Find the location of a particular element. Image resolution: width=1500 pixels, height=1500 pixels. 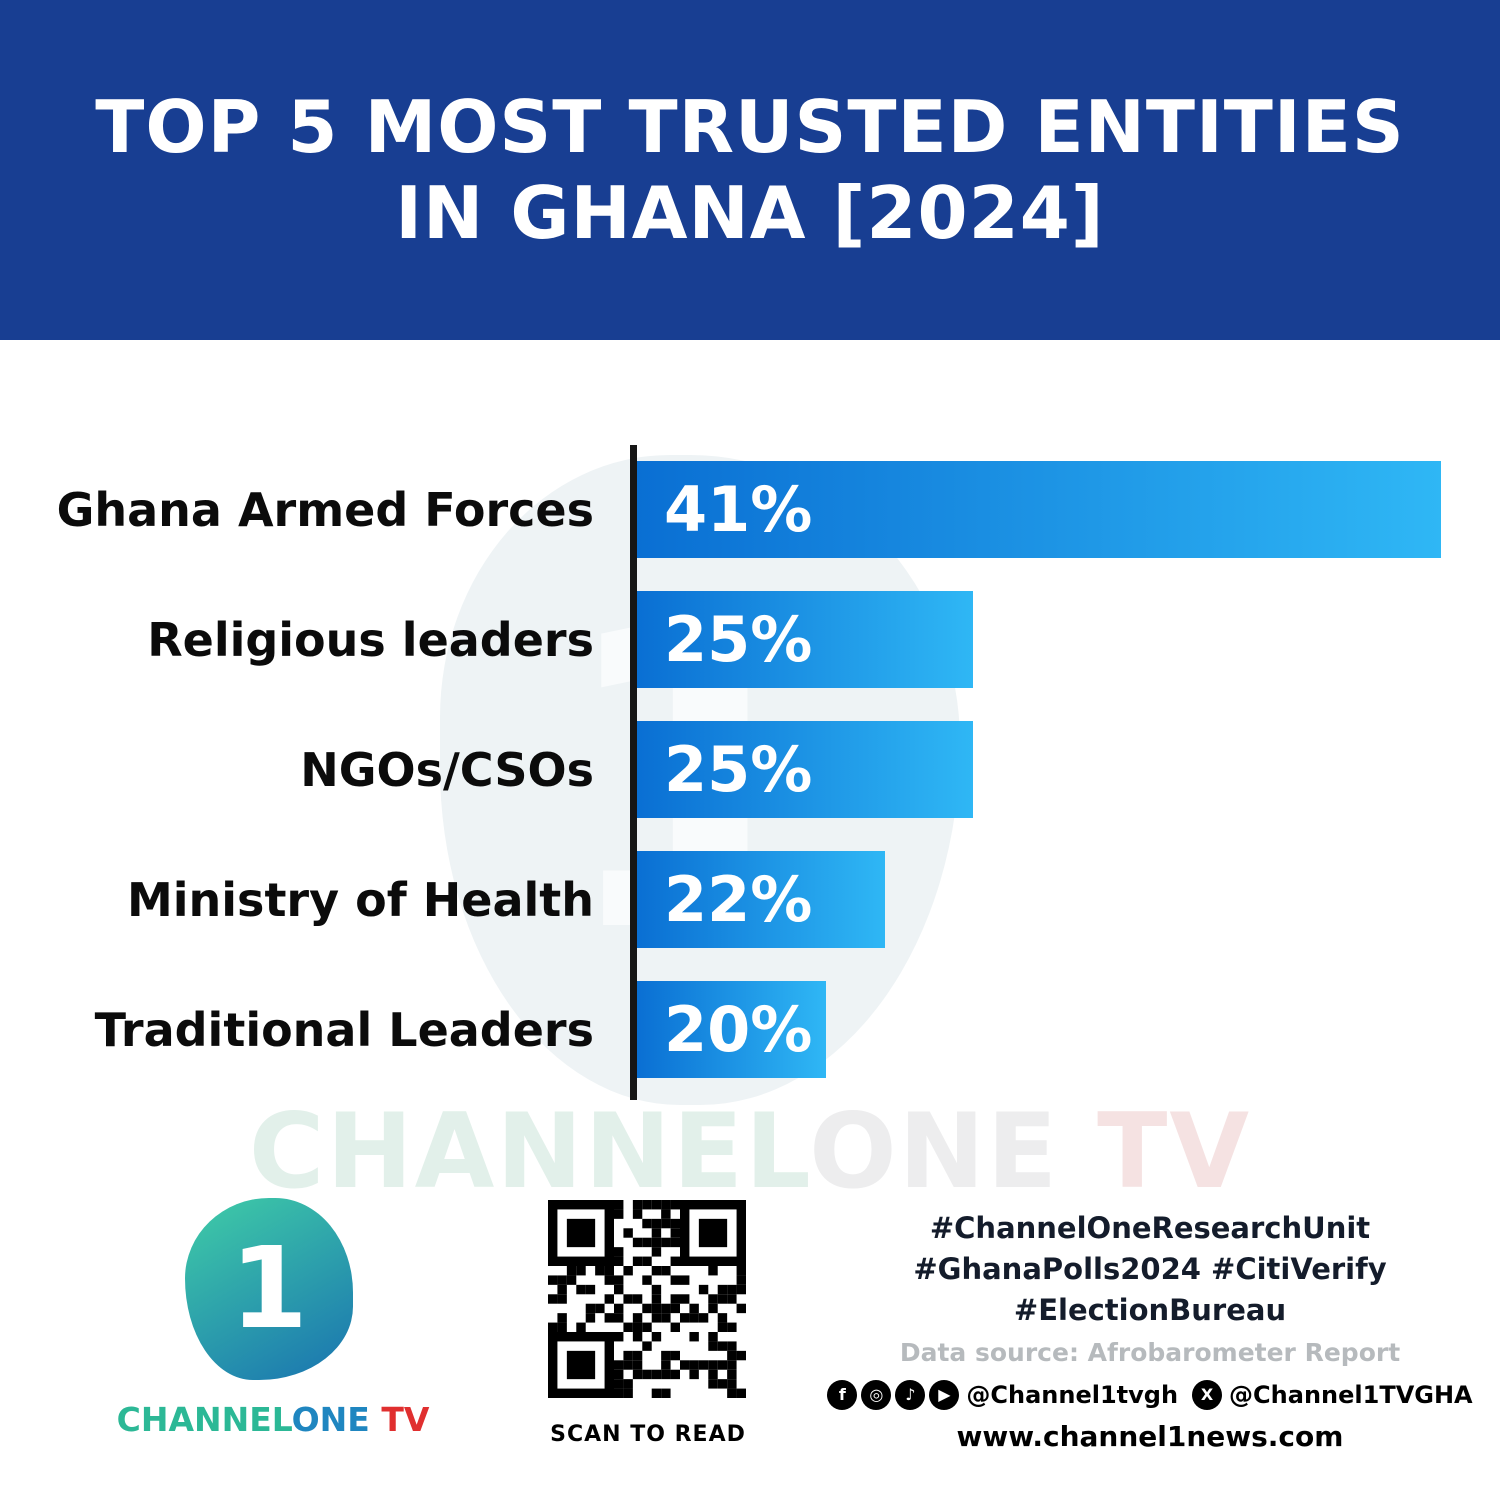

hashtag-line-1: #ChannelOneResearchUnit is located at coordinates (1150, 1228).